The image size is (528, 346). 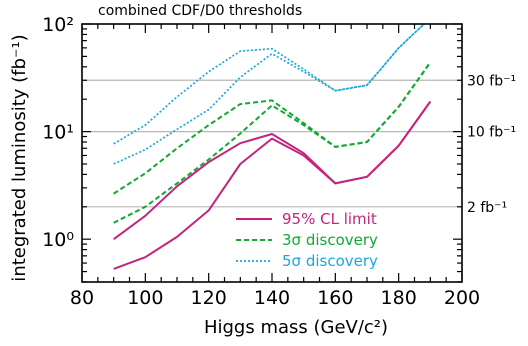 What do you see at coordinates (487, 208) in the screenshot?
I see `reference-label: 2 fb⁻¹` at bounding box center [487, 208].